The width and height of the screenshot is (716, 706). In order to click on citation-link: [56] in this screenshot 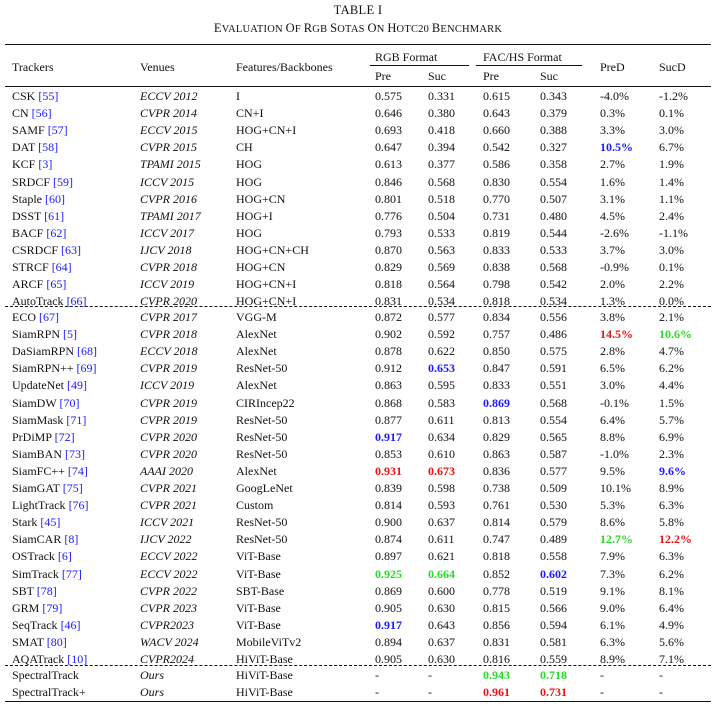, I will do `click(41, 113)`.